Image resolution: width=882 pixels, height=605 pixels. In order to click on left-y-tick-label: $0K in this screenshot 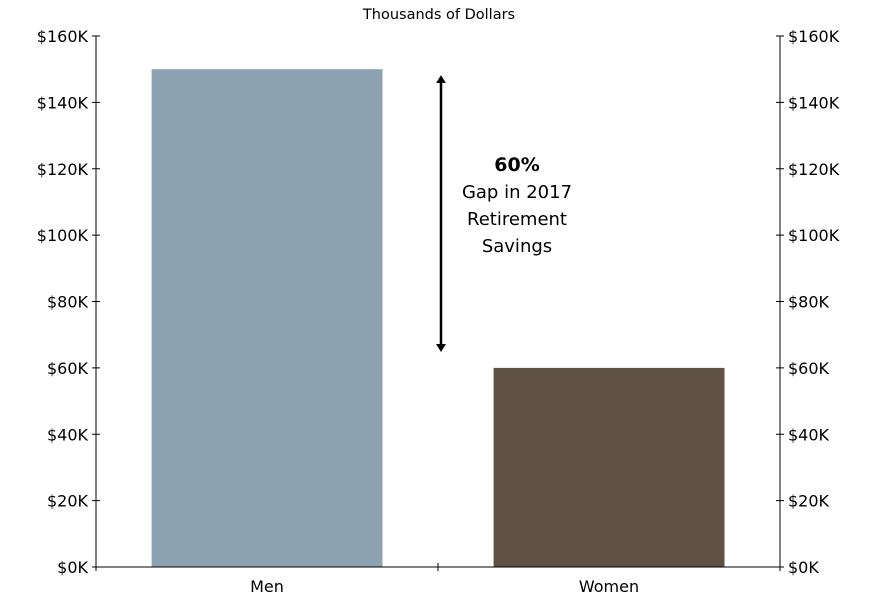, I will do `click(72, 567)`.